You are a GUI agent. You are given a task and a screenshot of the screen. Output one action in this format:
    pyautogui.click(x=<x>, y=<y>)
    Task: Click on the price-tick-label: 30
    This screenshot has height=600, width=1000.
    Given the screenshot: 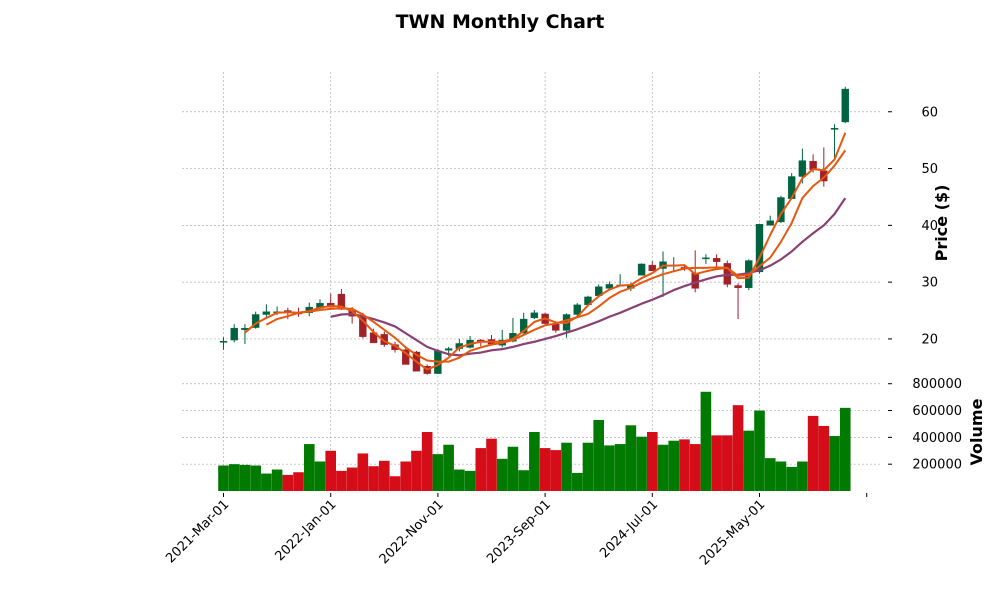 What is the action you would take?
    pyautogui.click(x=929, y=283)
    